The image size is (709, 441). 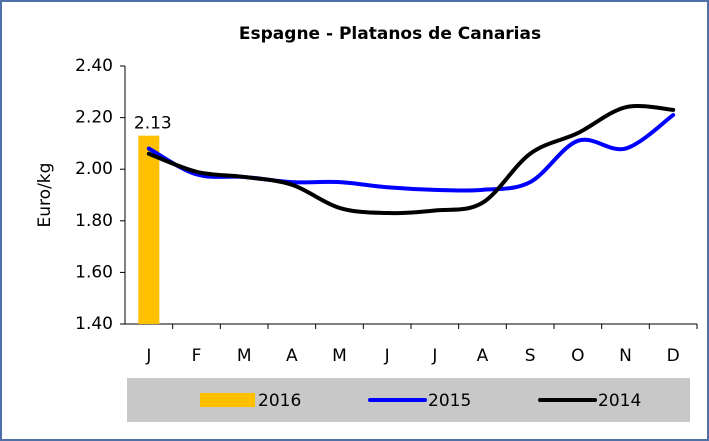 I want to click on legend-label: 2016, so click(x=279, y=401).